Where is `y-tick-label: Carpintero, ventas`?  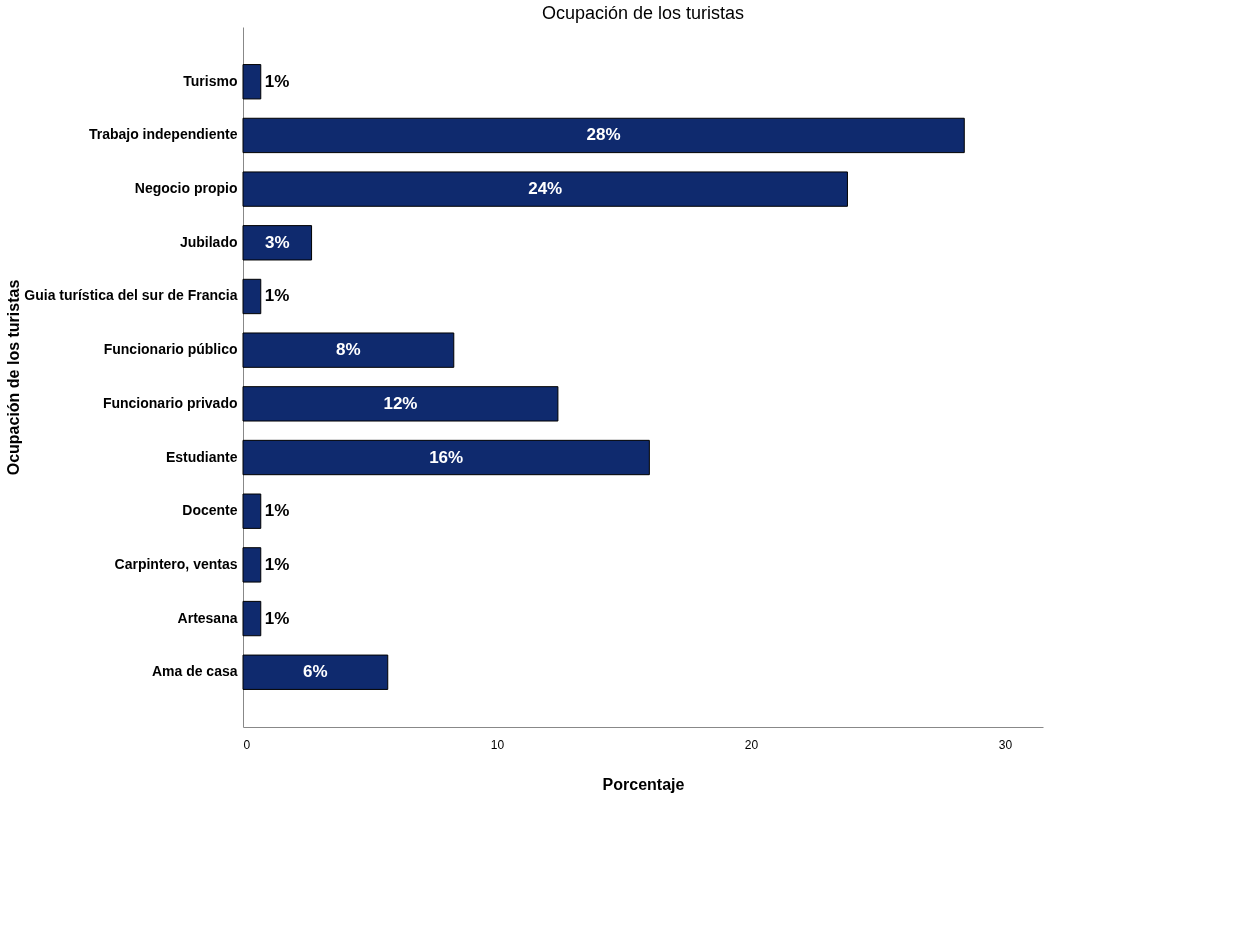
y-tick-label: Carpintero, ventas is located at coordinates (176, 563).